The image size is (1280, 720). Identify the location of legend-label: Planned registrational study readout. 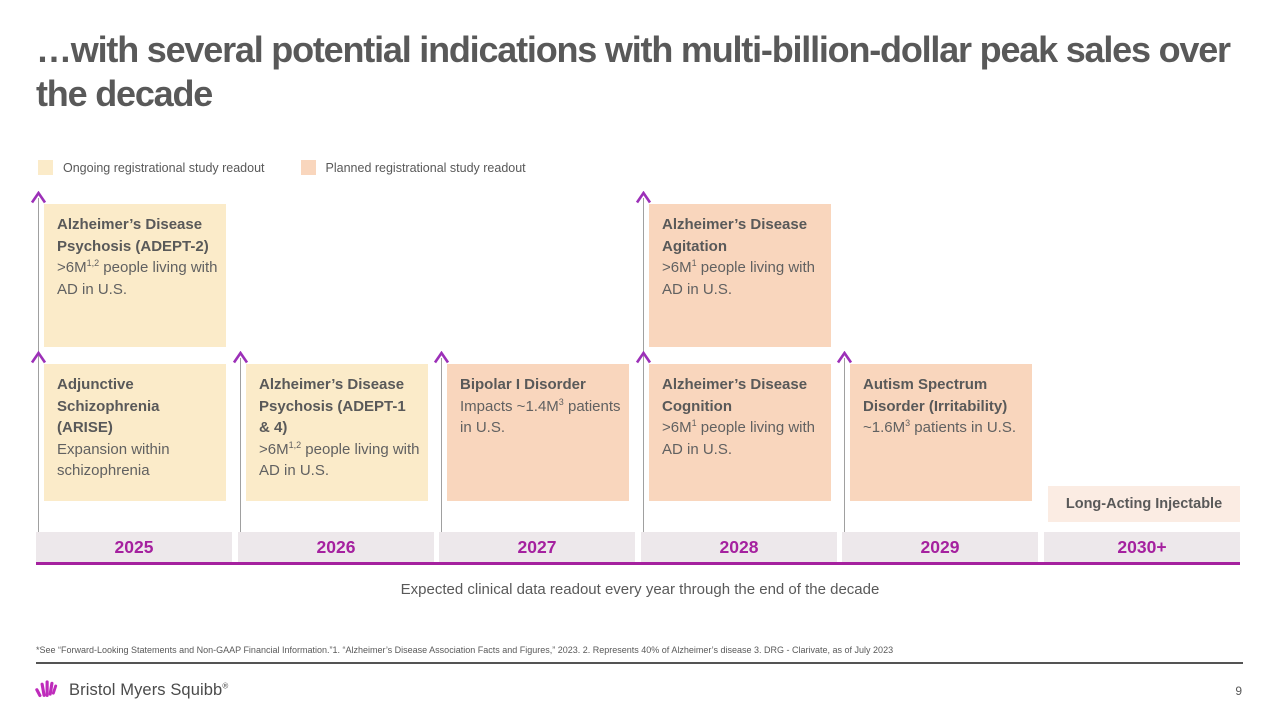
(425, 167).